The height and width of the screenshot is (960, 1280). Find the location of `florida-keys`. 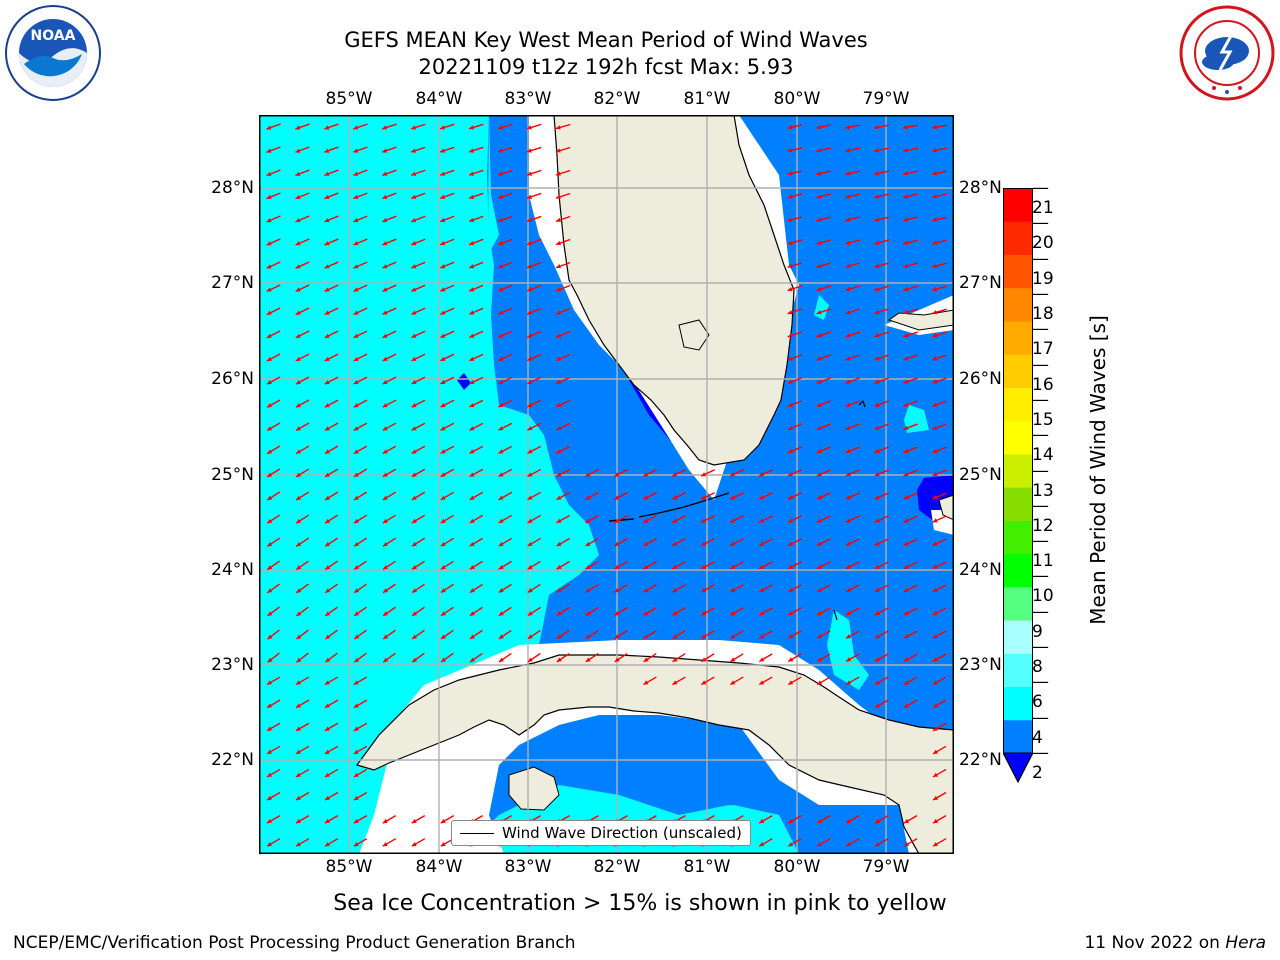

florida-keys is located at coordinates (669, 507).